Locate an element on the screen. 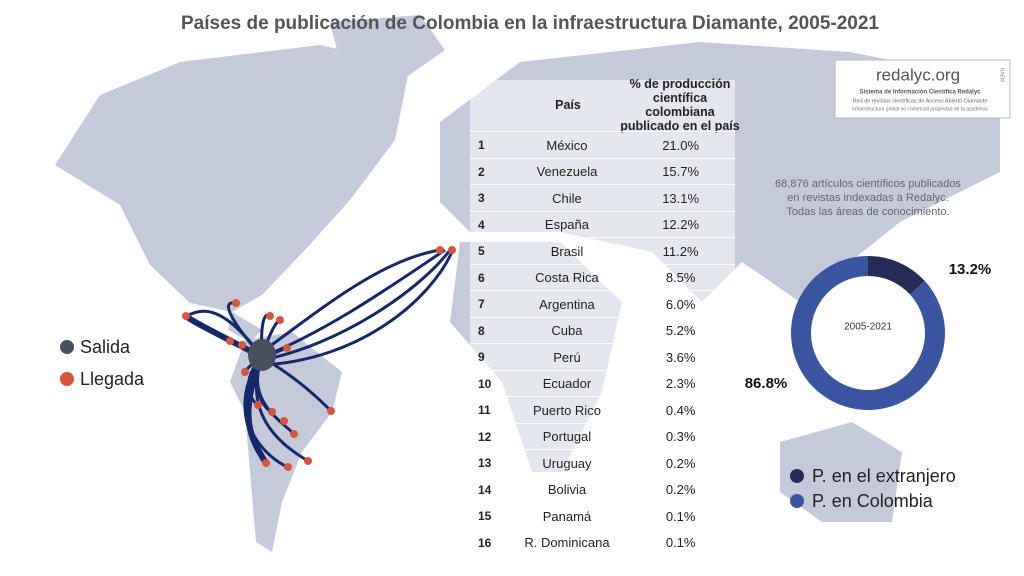 Image resolution: width=1024 pixels, height=576 pixels. table-cell: 3.6% is located at coordinates (680, 357).